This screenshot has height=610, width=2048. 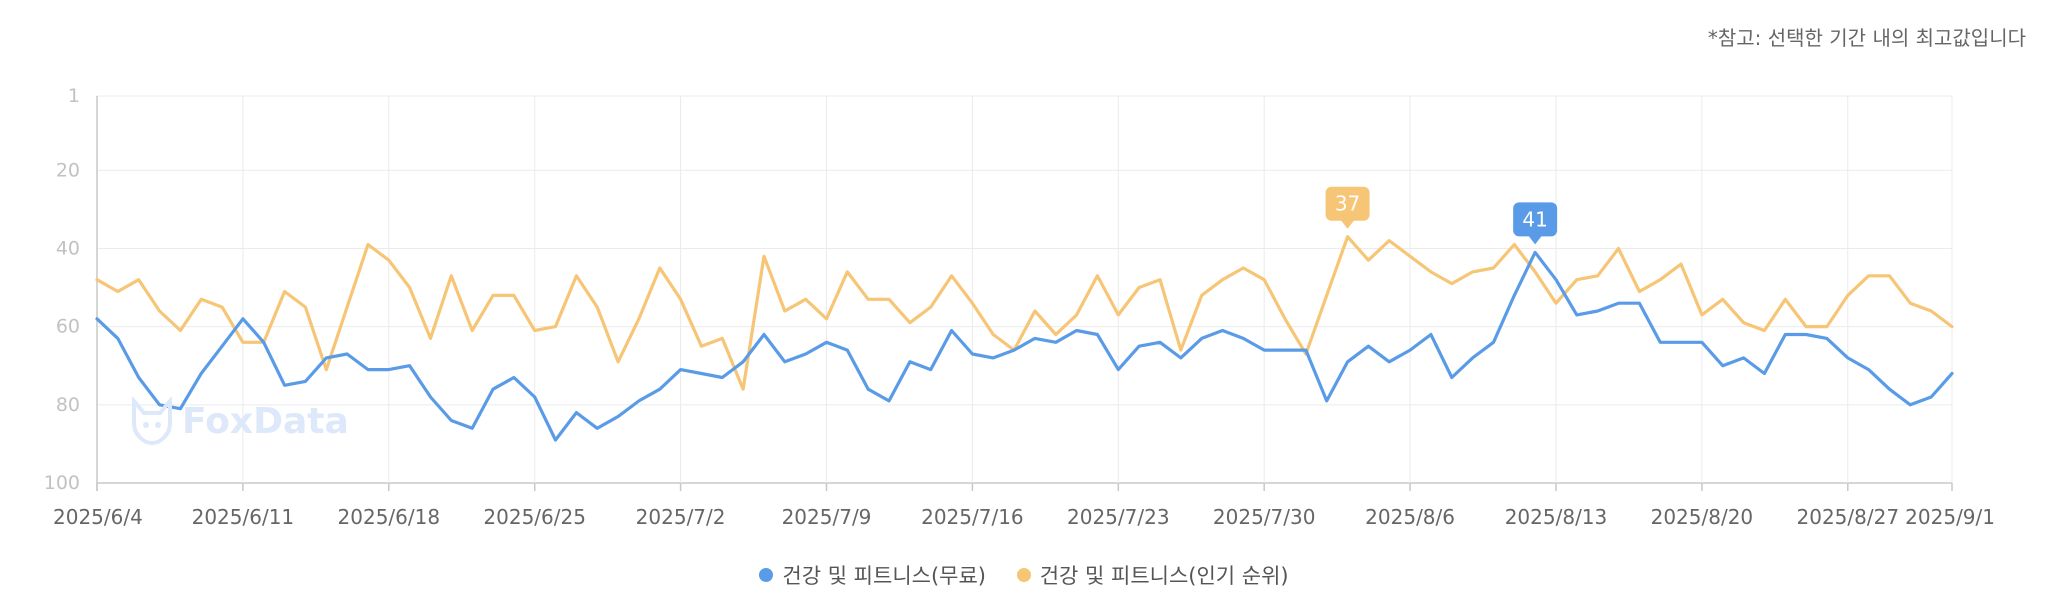 I want to click on legend-item-free: 건강 및 피트니스(무료), so click(x=872, y=575).